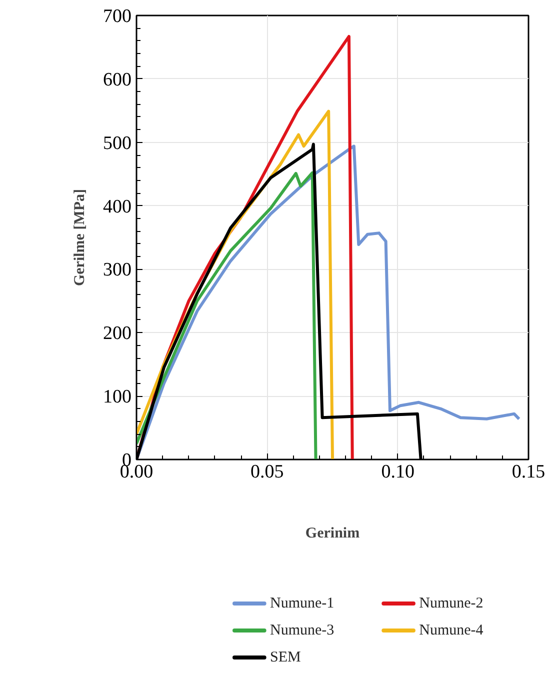 The width and height of the screenshot is (552, 693). I want to click on legend-label: Numune-2, so click(451, 604).